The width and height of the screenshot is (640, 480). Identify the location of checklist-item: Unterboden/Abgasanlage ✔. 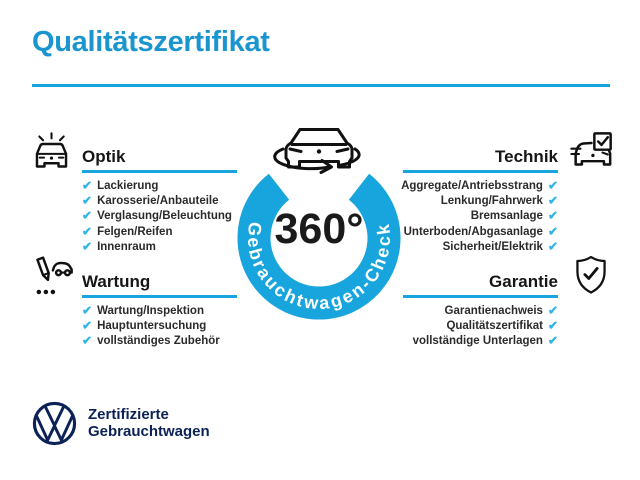
(438, 231).